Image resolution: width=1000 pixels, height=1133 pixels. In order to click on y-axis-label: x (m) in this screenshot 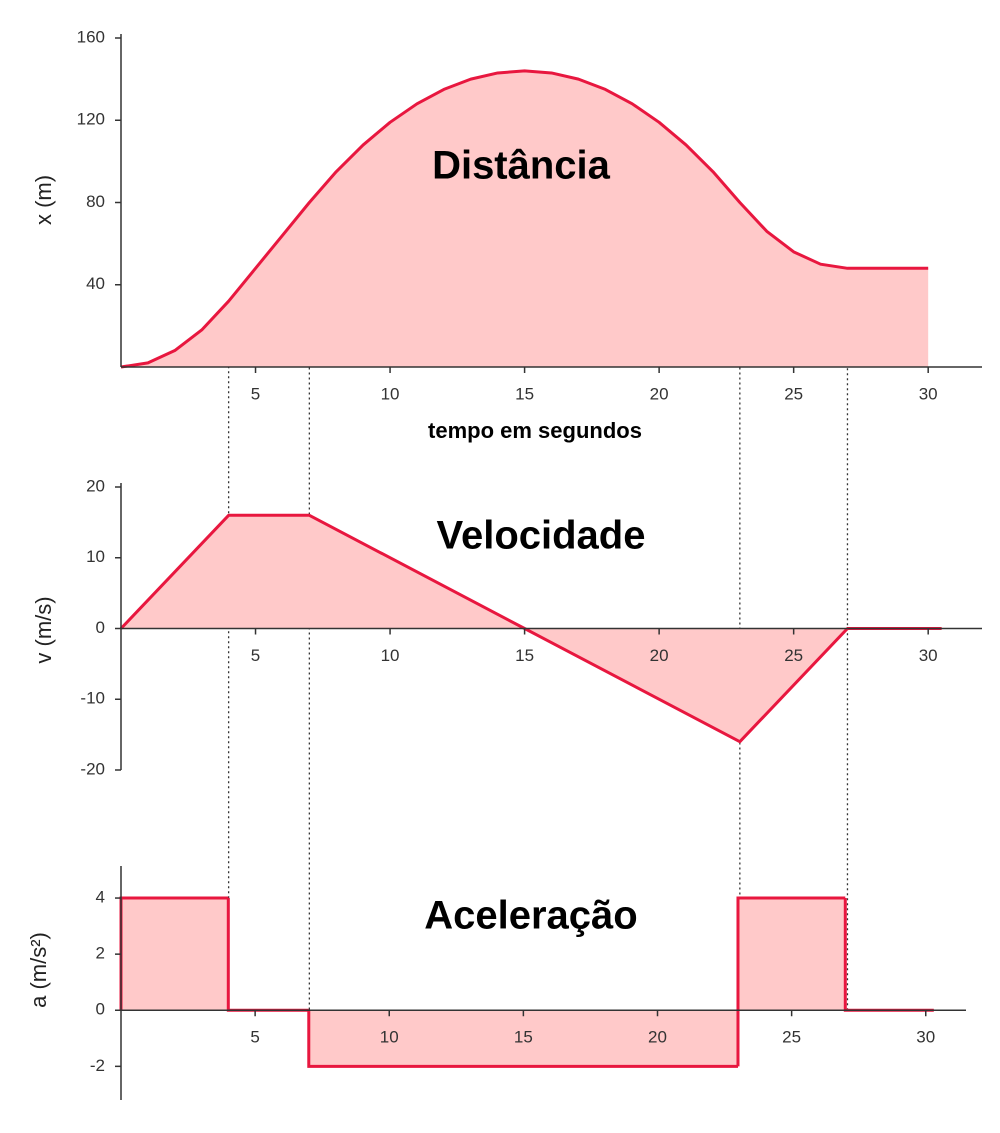, I will do `click(43, 200)`.